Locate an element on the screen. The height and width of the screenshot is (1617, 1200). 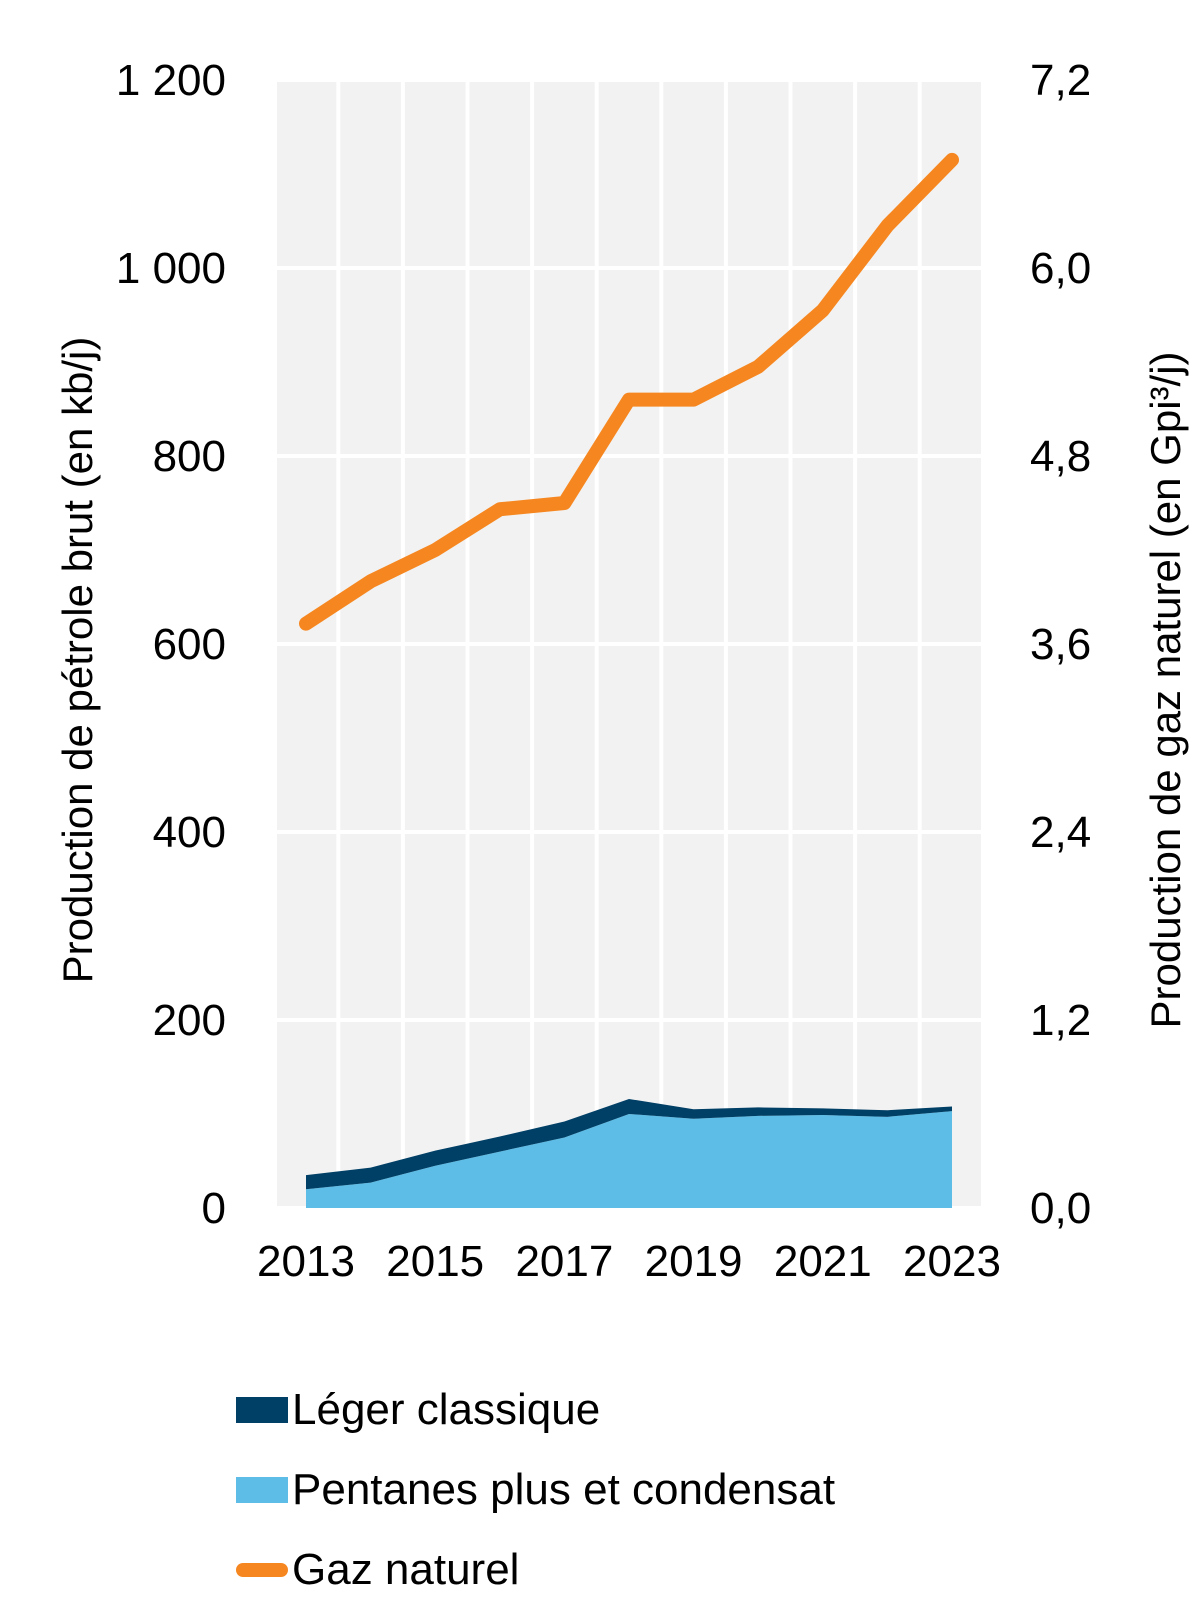
right-axis-ticks: 0,0 1,2 2,4 3,6 4,8 6,0 7,2 is located at coordinates (1060, 644).